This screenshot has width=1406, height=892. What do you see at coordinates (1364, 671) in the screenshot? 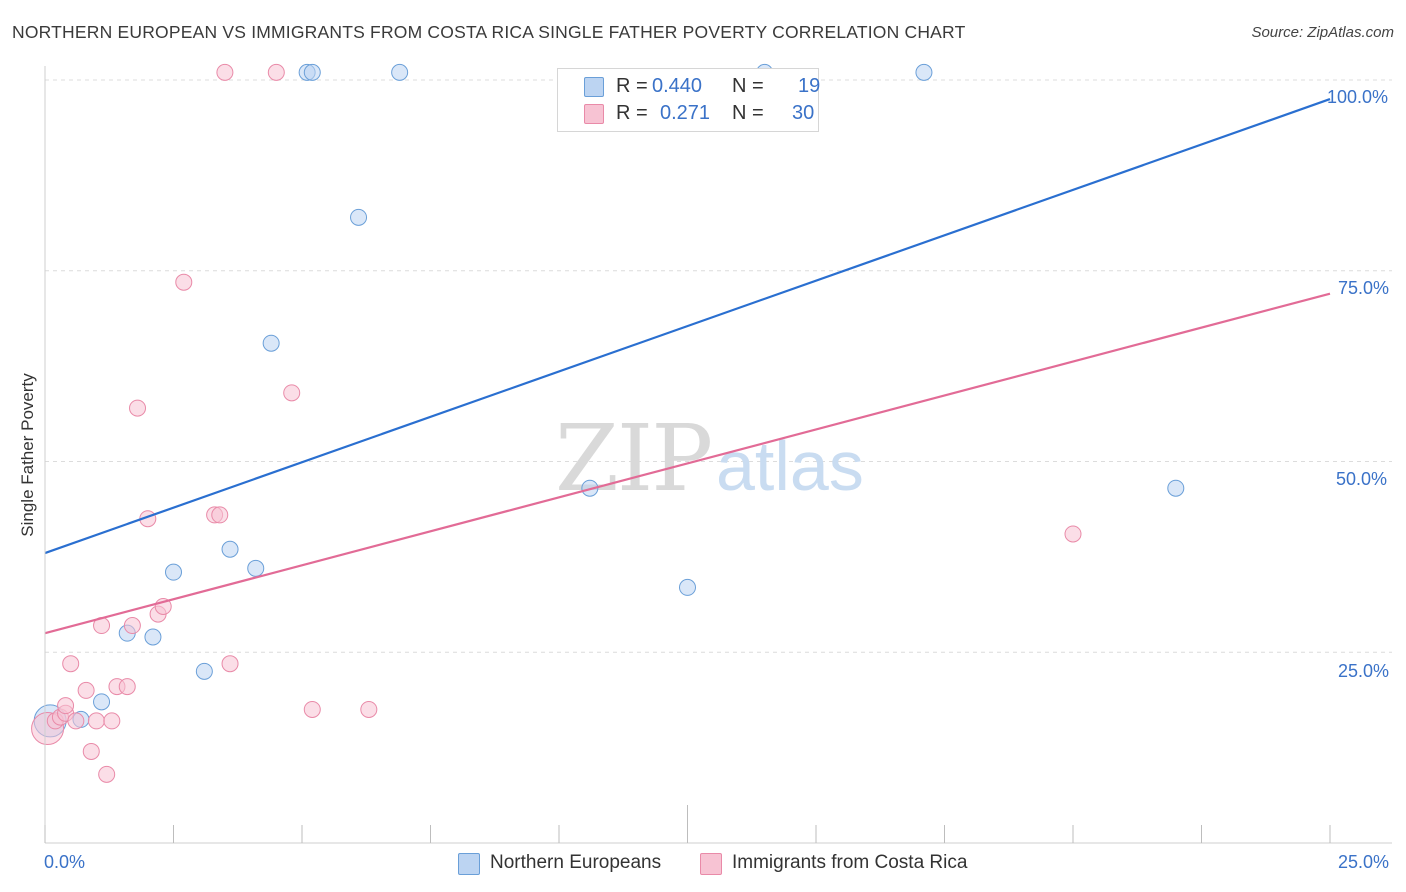
I see `y-tick-label: 25.0%` at bounding box center [1364, 671].